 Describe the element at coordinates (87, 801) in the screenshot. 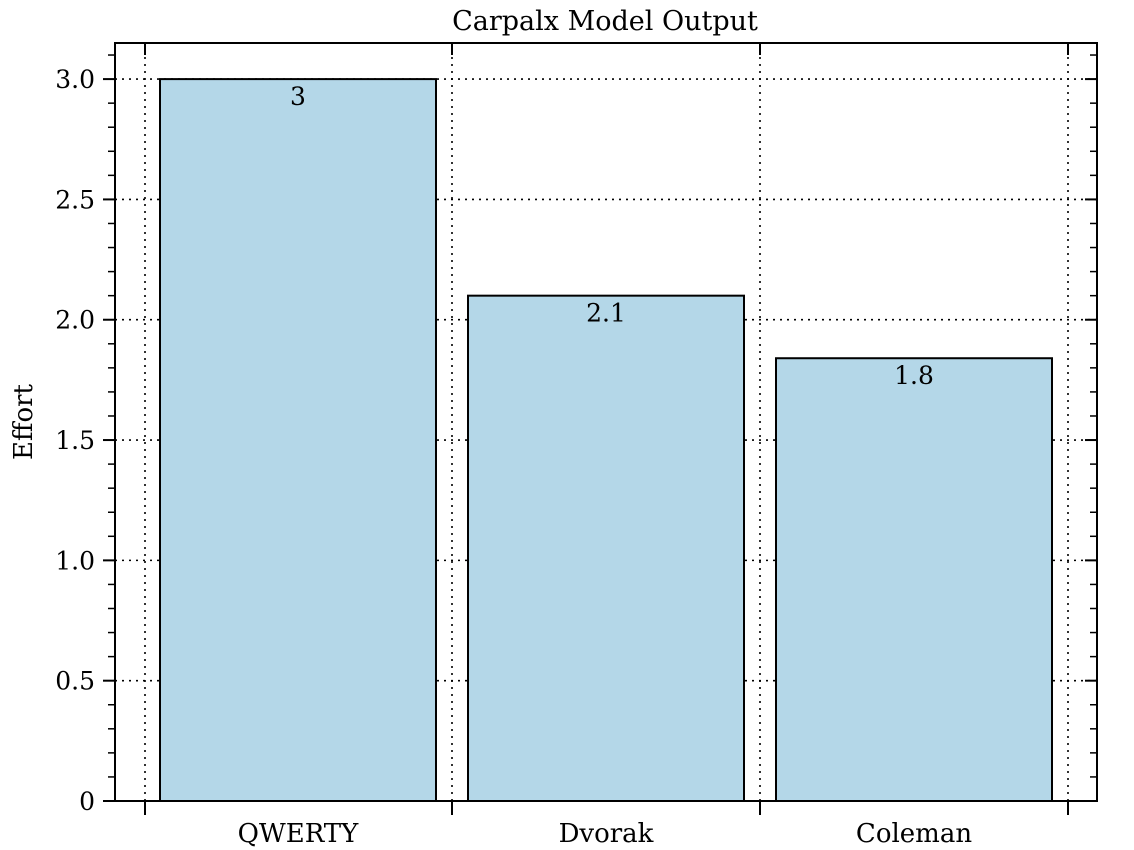

I see `y-tick-label: 0` at that location.